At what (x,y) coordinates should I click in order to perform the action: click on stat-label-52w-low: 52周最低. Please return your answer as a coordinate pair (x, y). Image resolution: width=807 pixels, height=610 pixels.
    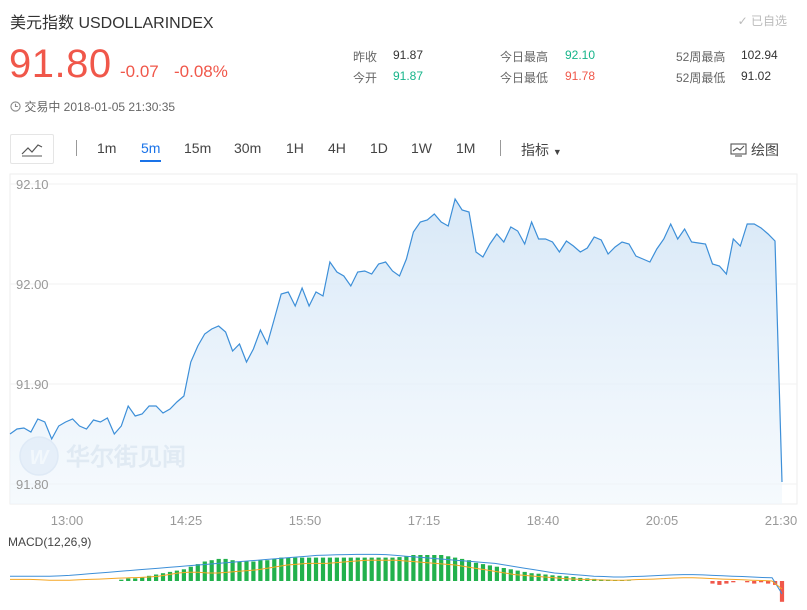
    Looking at the image, I should click on (701, 78).